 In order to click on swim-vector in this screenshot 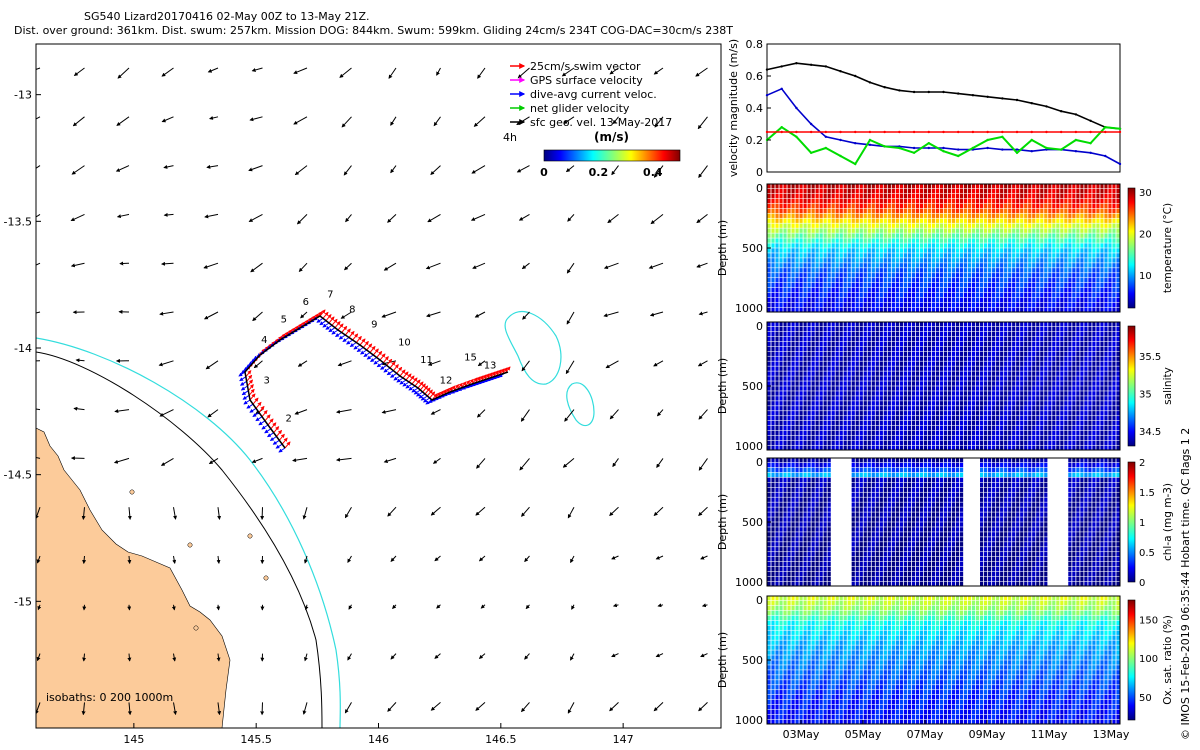, I will do `click(414, 381)`.